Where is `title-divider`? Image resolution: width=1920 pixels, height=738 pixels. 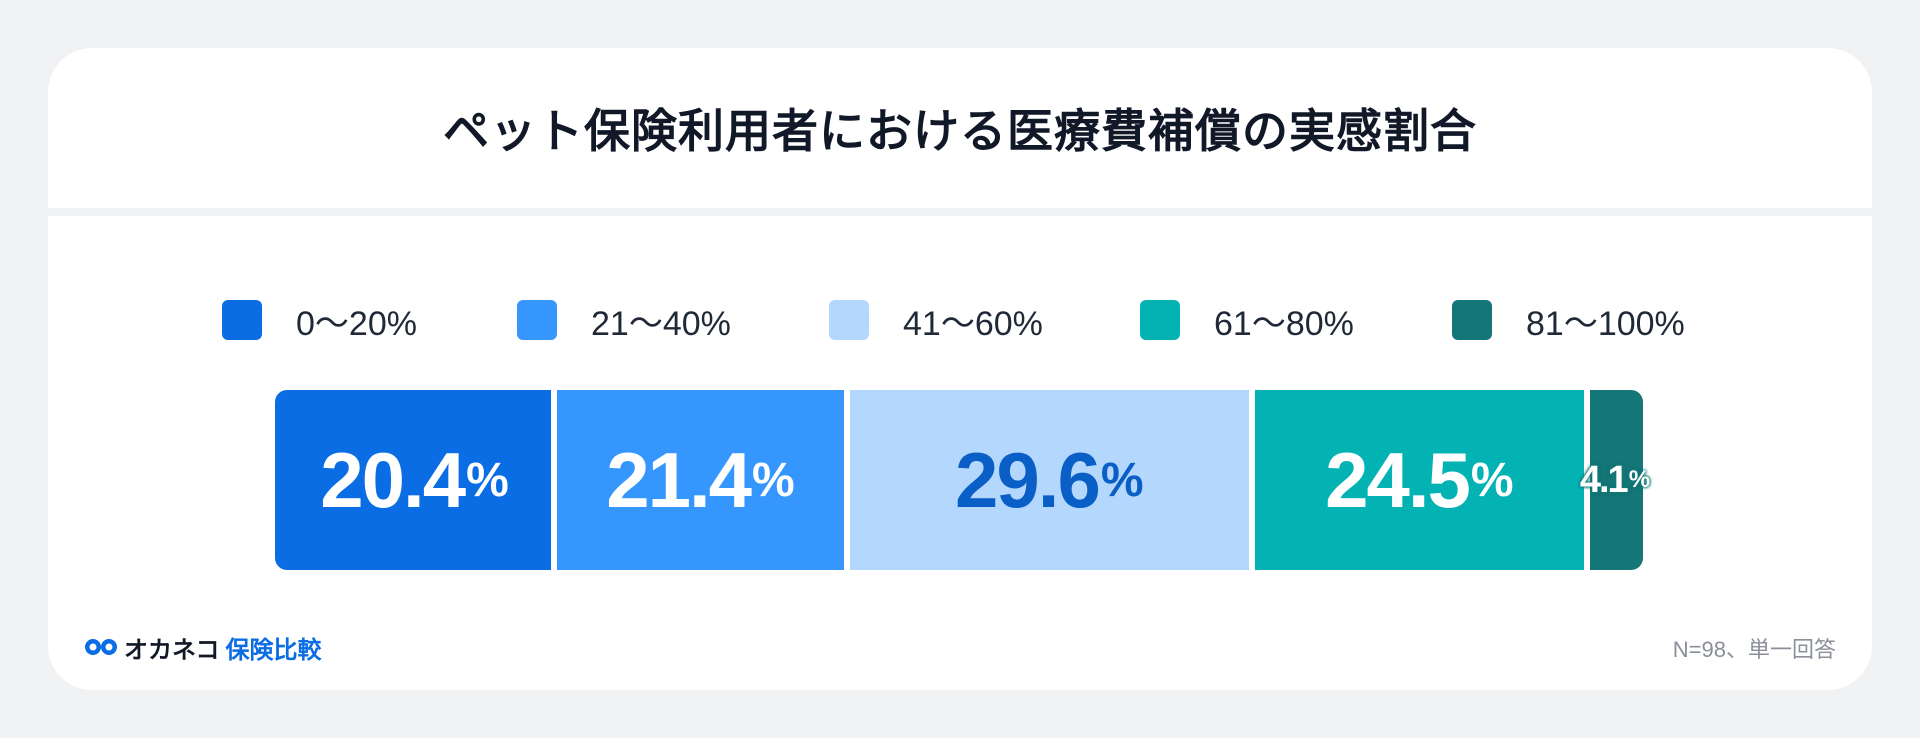
title-divider is located at coordinates (960, 212).